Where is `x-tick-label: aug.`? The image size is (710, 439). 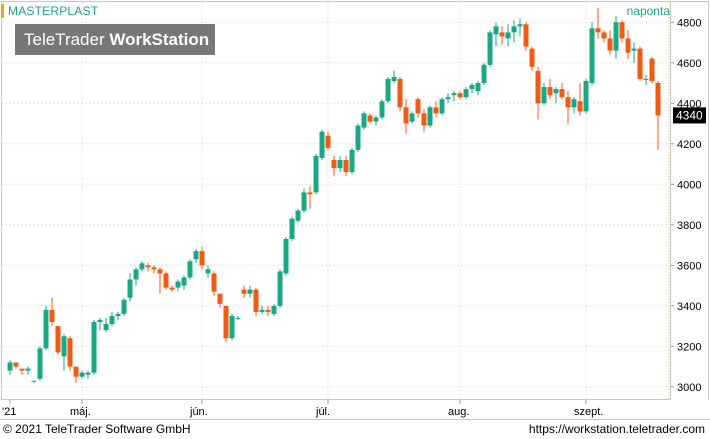 x-tick-label: aug. is located at coordinates (458, 412).